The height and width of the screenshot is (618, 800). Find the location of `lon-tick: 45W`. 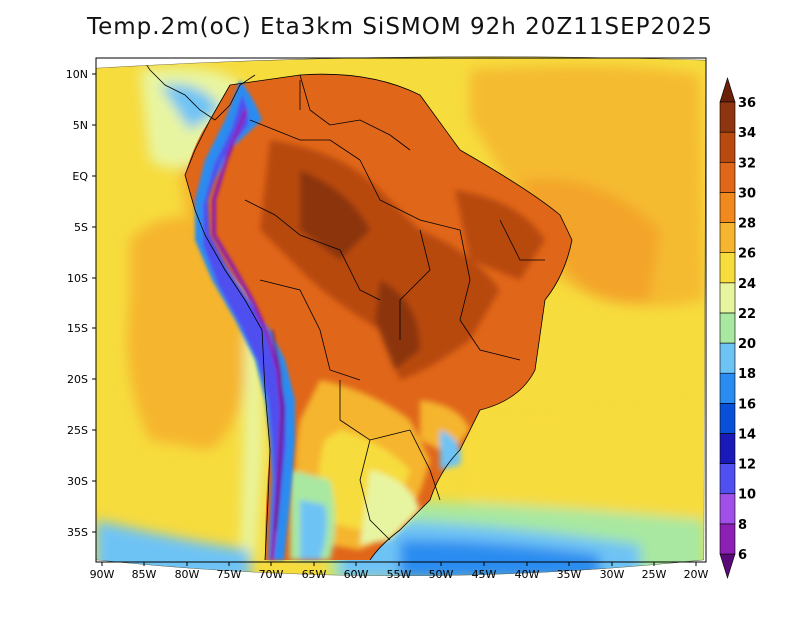

lon-tick: 45W is located at coordinates (484, 571).